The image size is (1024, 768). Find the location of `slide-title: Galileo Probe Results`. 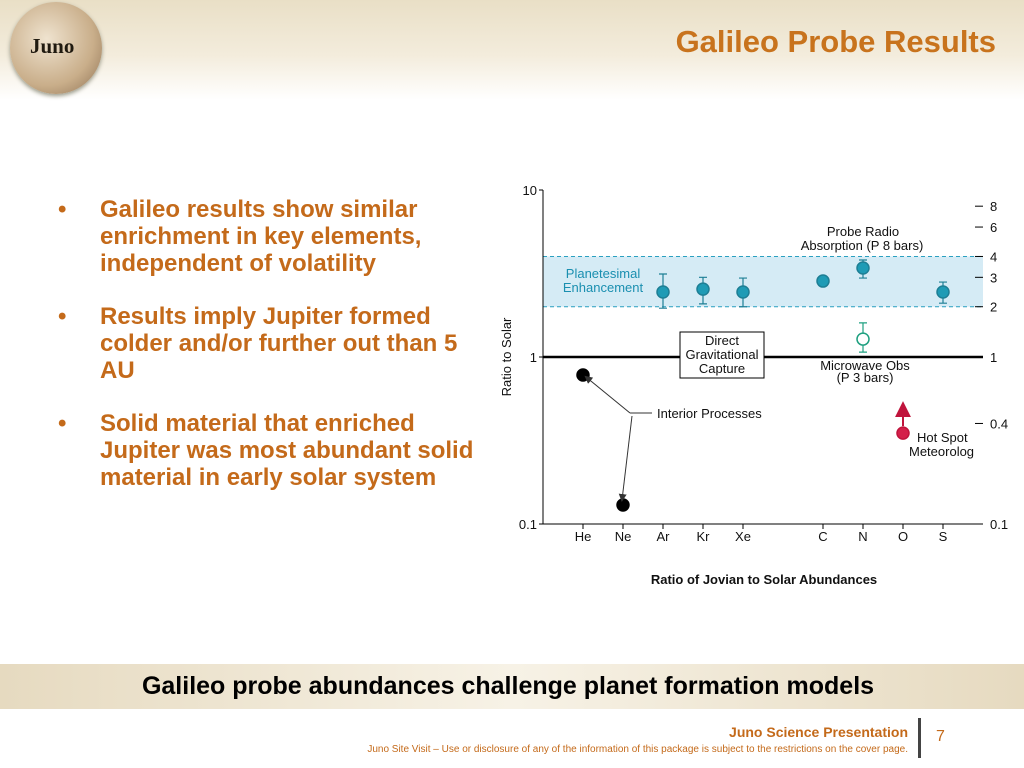

slide-title: Galileo Probe Results is located at coordinates (835, 41).